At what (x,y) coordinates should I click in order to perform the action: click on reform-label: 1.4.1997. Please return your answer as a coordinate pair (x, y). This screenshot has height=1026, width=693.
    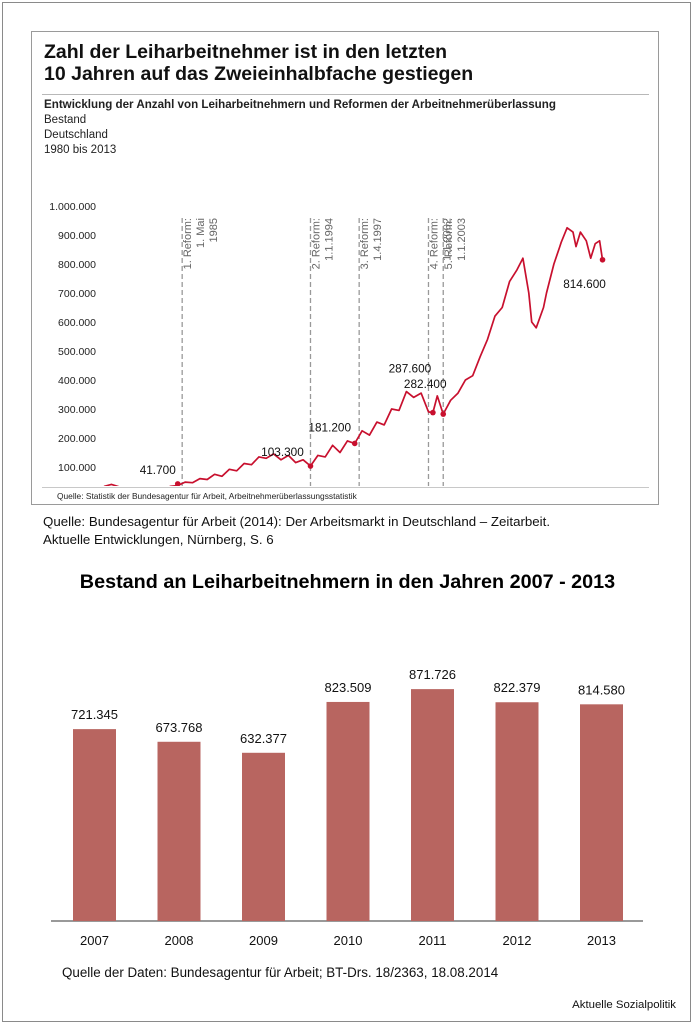
    Looking at the image, I should click on (378, 239).